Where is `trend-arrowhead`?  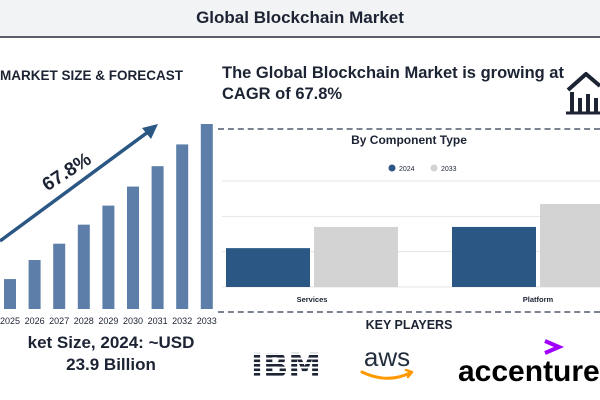
trend-arrowhead is located at coordinates (150, 131).